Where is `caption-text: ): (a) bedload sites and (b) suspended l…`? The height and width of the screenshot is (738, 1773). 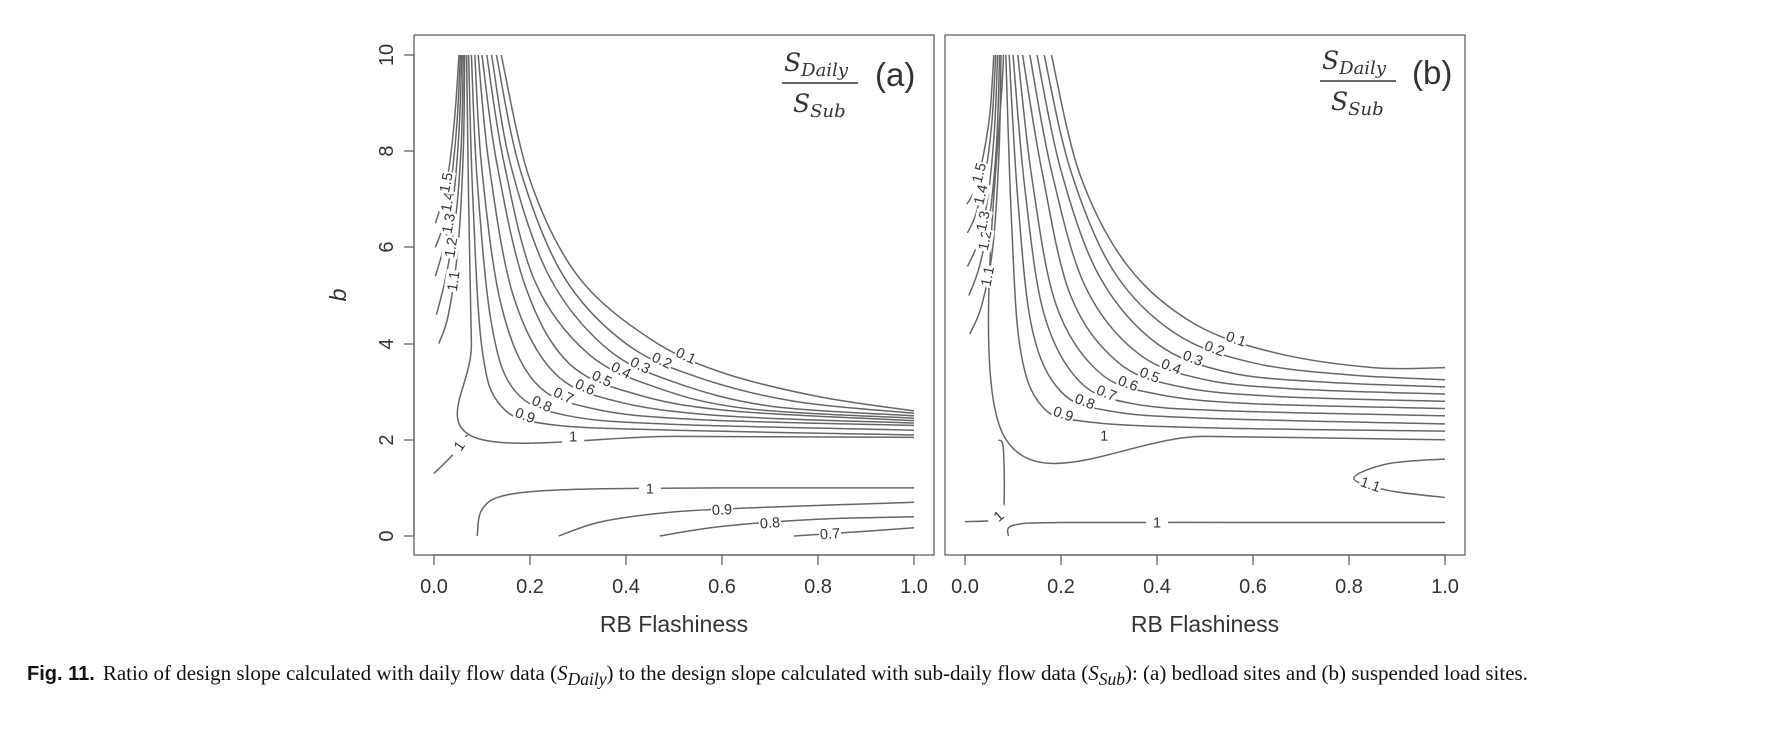 caption-text: ): (a) bedload sites and (b) suspended l… is located at coordinates (1326, 673).